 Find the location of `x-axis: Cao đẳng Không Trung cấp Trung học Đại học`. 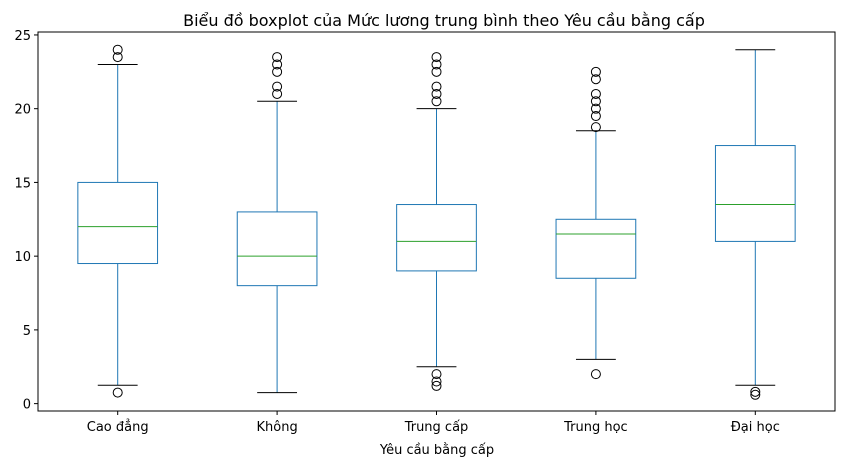

x-axis: Cao đẳng Không Trung cấp Trung học Đại học is located at coordinates (433, 423).